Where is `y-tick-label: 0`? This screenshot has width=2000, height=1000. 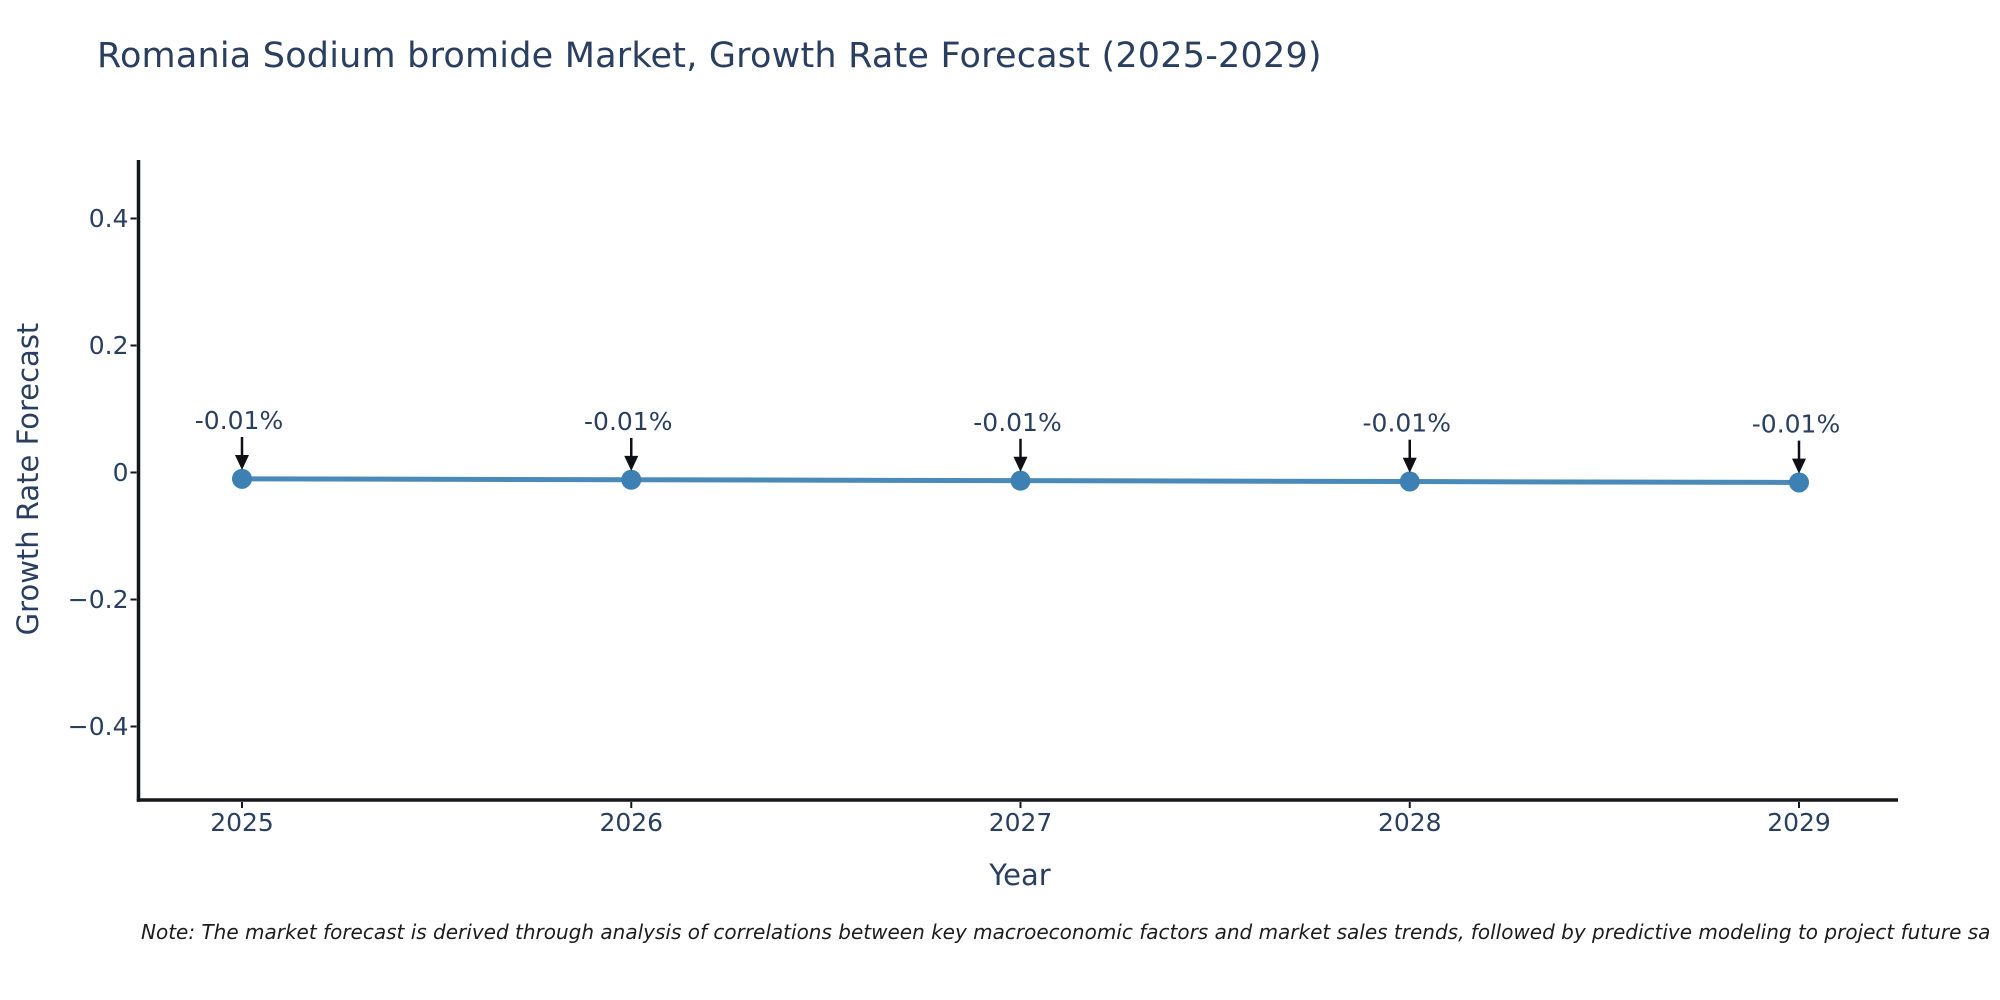 y-tick-label: 0 is located at coordinates (121, 472).